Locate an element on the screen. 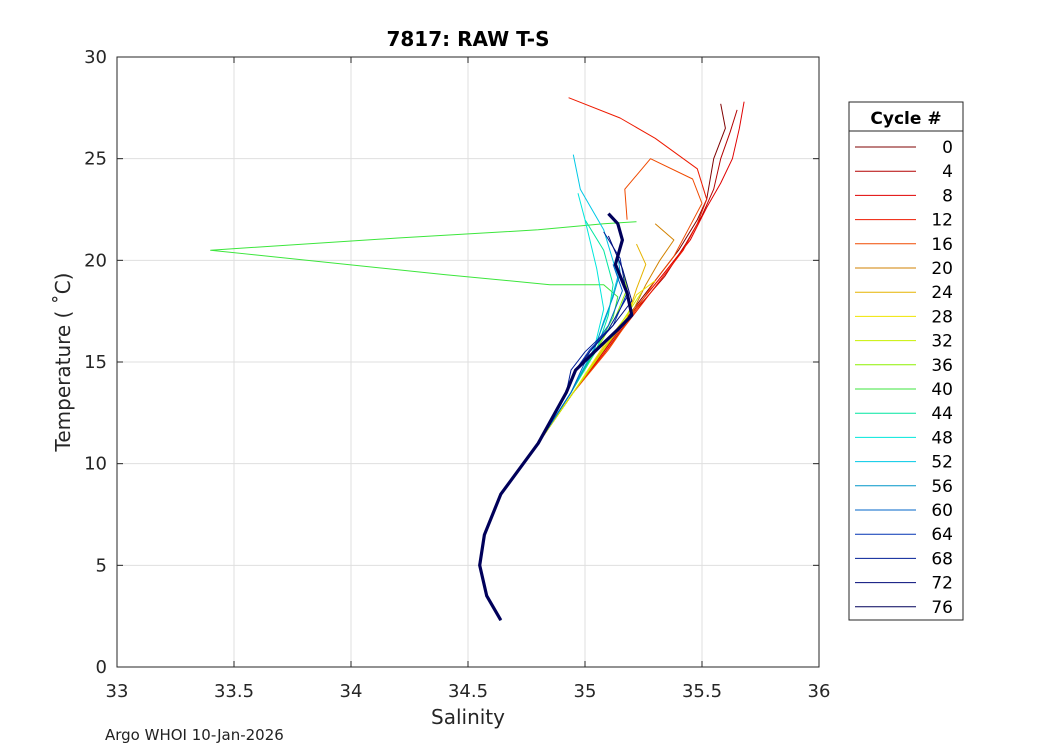 Image resolution: width=1050 pixels, height=750 pixels. legend-label: 72 is located at coordinates (942, 584).